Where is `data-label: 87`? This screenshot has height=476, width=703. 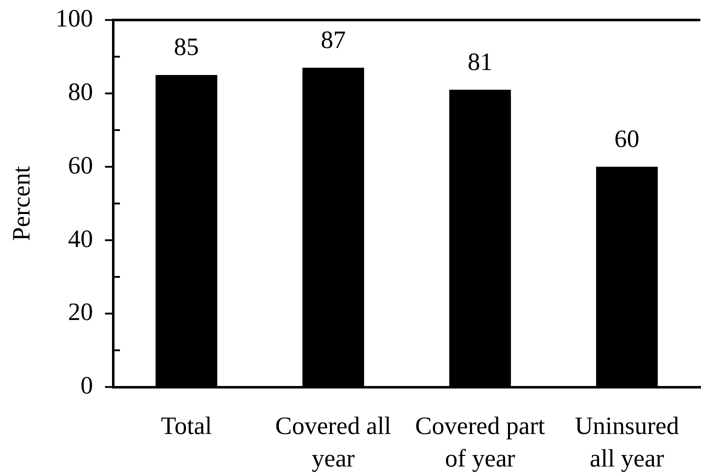 data-label: 87 is located at coordinates (333, 40).